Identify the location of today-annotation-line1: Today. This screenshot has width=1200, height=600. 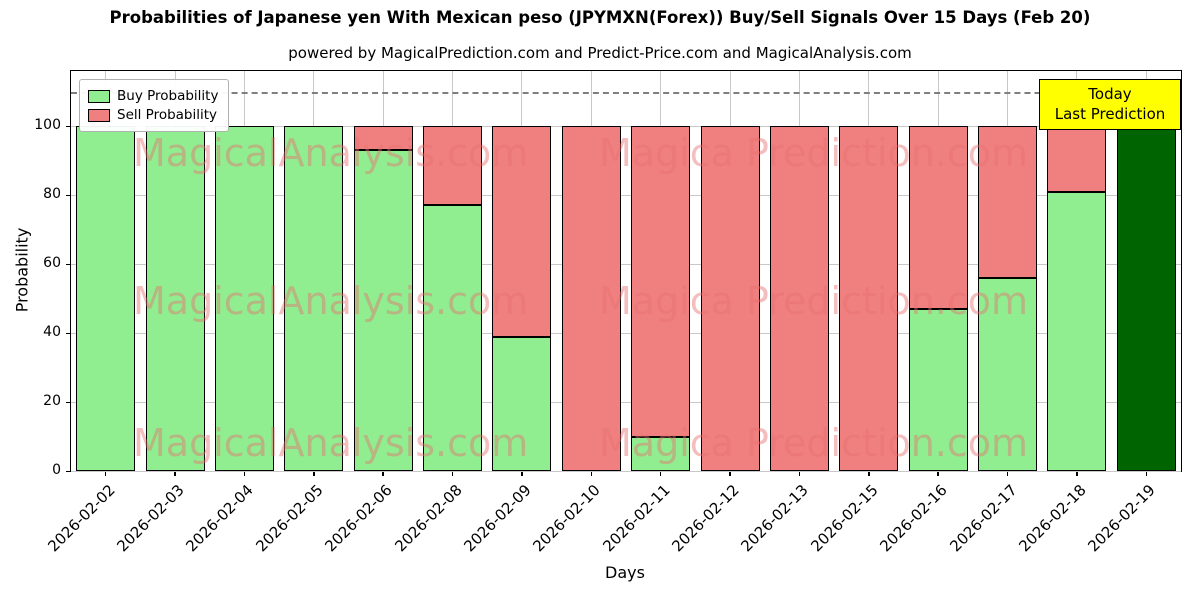
(1110, 94).